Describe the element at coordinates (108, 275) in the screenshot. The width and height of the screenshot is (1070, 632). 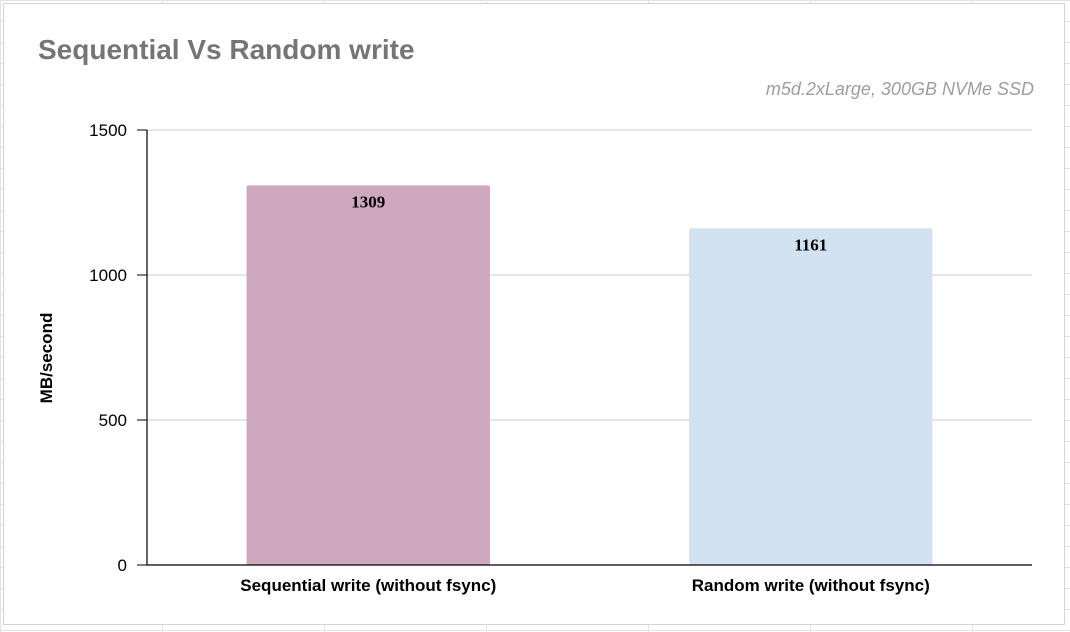
I see `y-tick-label: 1000` at that location.